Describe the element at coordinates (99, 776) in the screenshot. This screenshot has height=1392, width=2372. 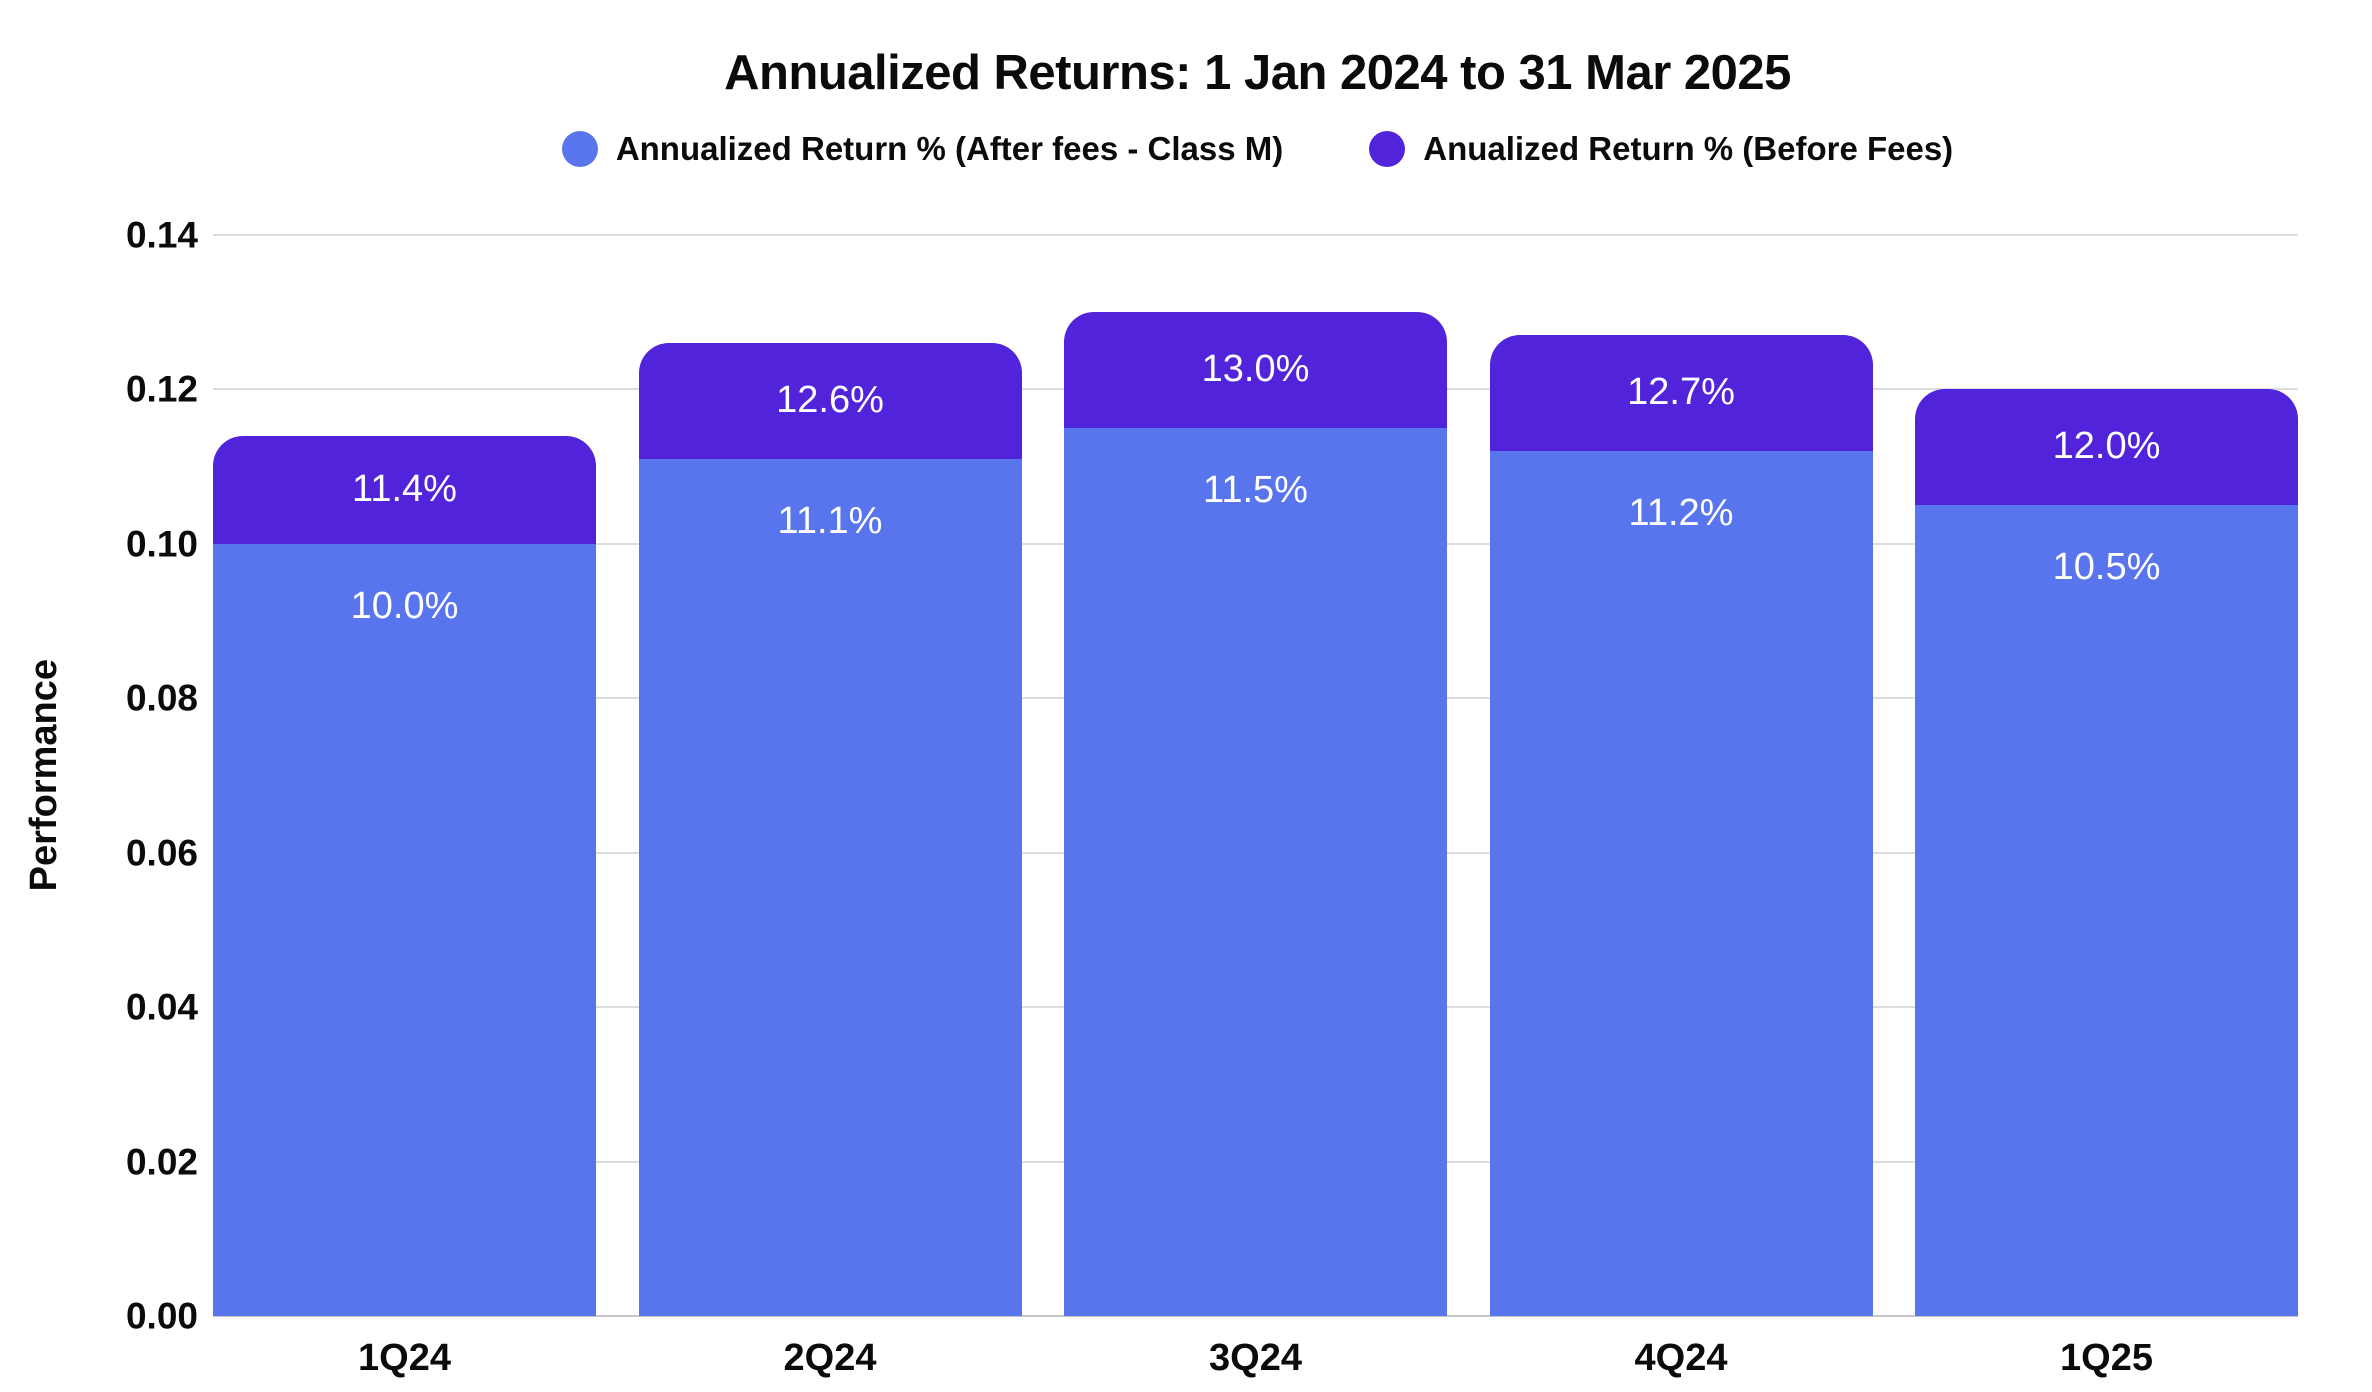
I see `y-axis: 0.00 0.02 0.04 0.06 0.08 0.10 0.12 0.14` at that location.